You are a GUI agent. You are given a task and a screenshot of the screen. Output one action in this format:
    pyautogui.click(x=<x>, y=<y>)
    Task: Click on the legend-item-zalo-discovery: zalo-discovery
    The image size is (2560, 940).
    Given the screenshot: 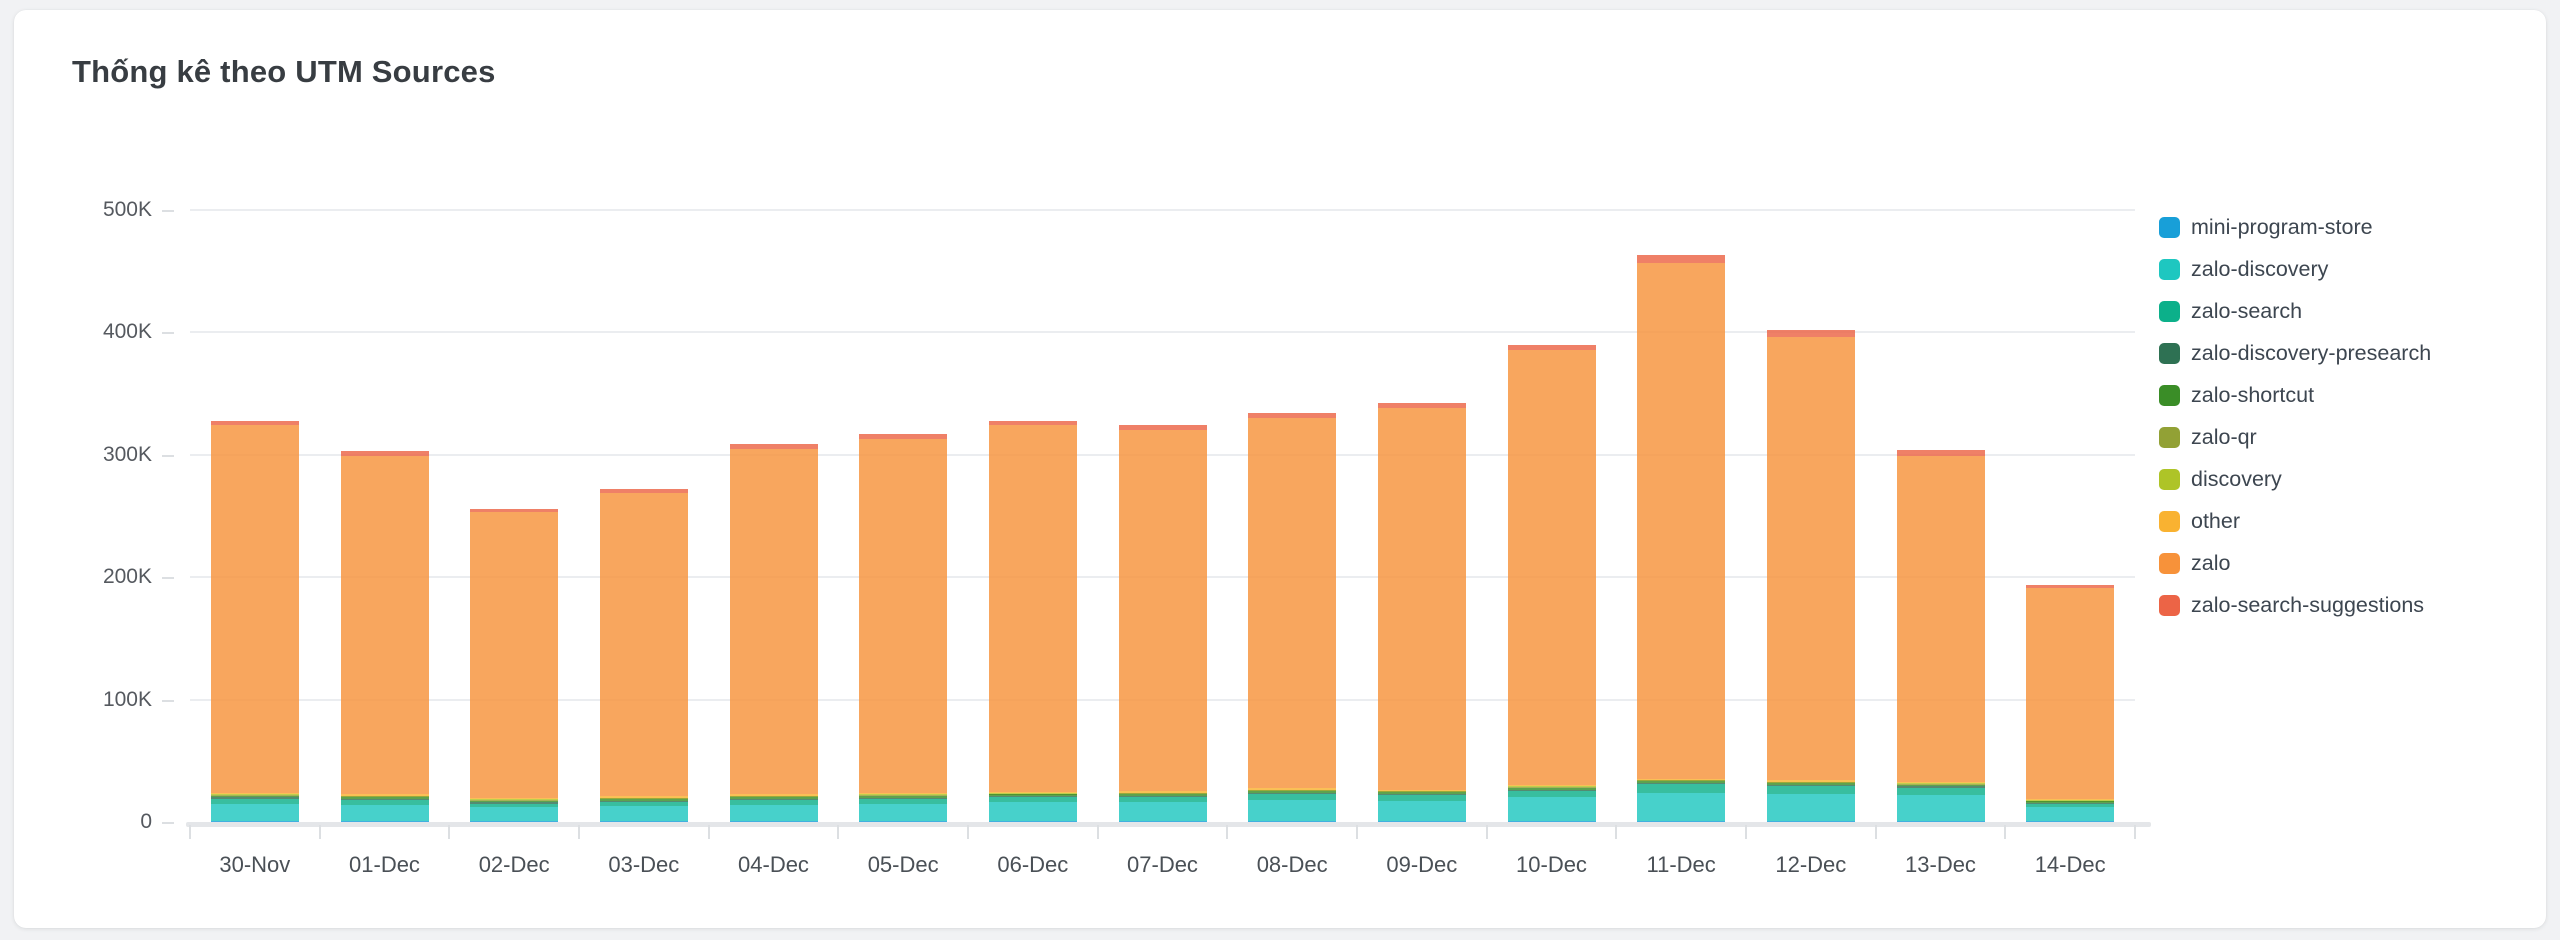 What is the action you would take?
    pyautogui.click(x=2295, y=269)
    